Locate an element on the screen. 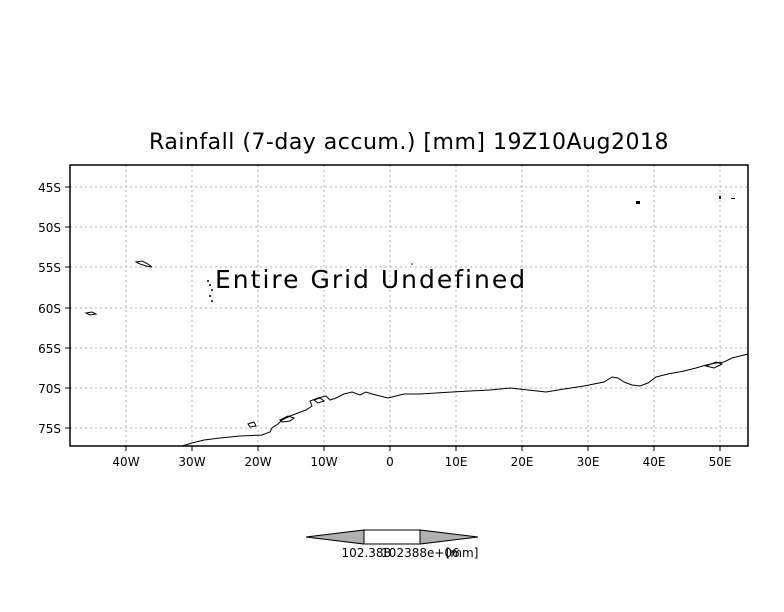 This screenshot has width=784, height=612. lat-label: 45S is located at coordinates (49, 188).